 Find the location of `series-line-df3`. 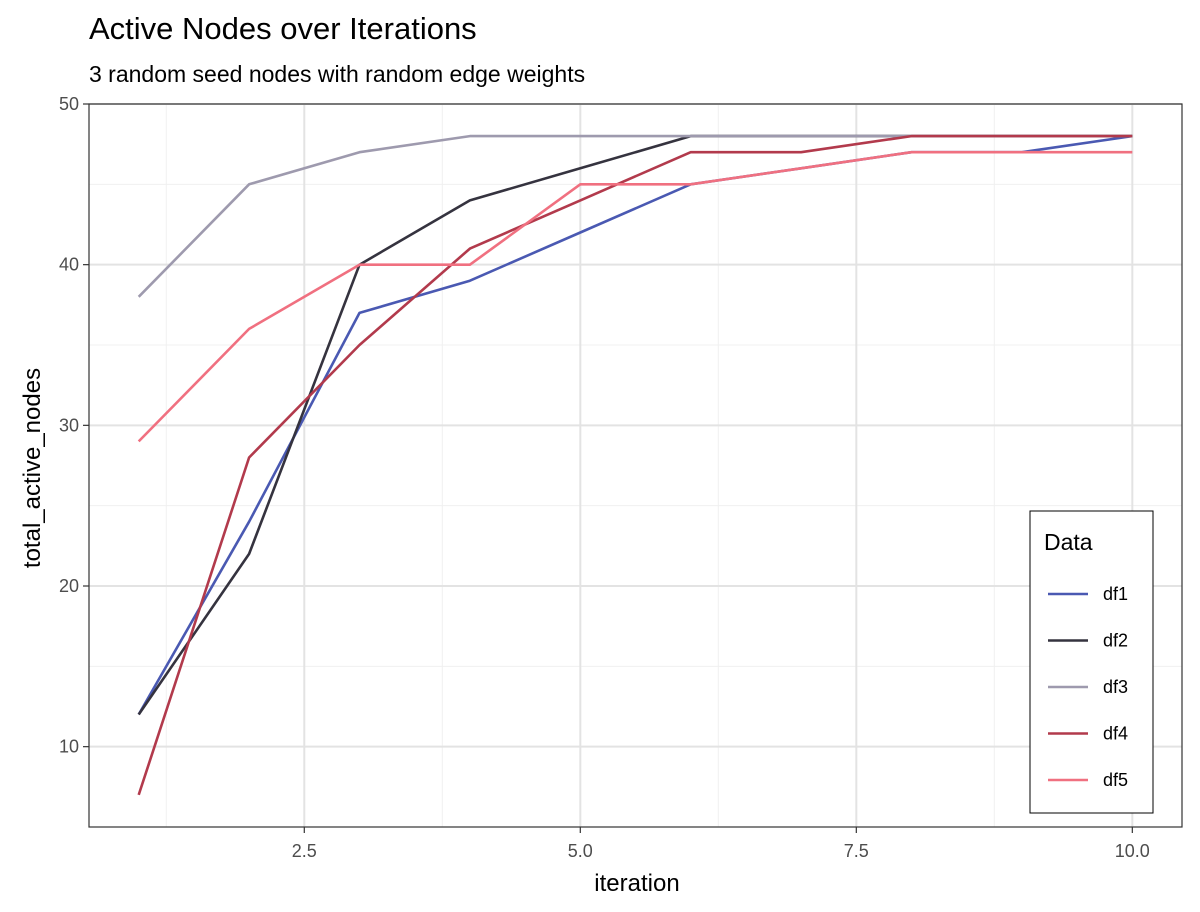

series-line-df3 is located at coordinates (635, 216).